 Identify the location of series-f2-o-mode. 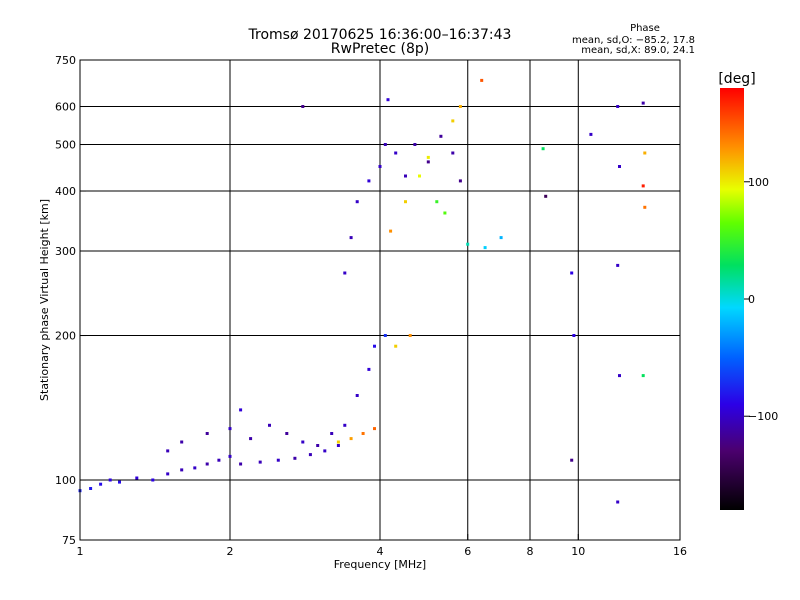
(402, 186).